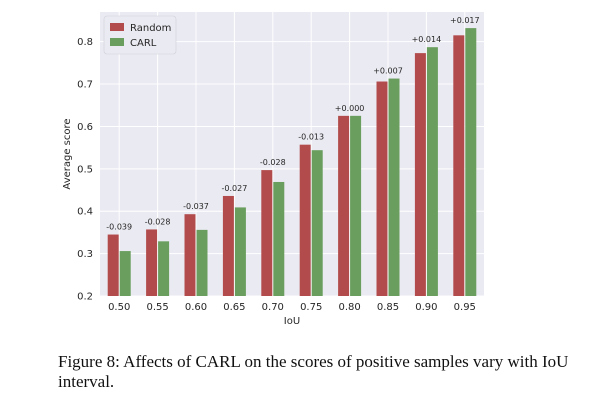 This screenshot has width=613, height=408. Describe the element at coordinates (344, 206) in the screenshot. I see `bar-random-0.80` at that location.